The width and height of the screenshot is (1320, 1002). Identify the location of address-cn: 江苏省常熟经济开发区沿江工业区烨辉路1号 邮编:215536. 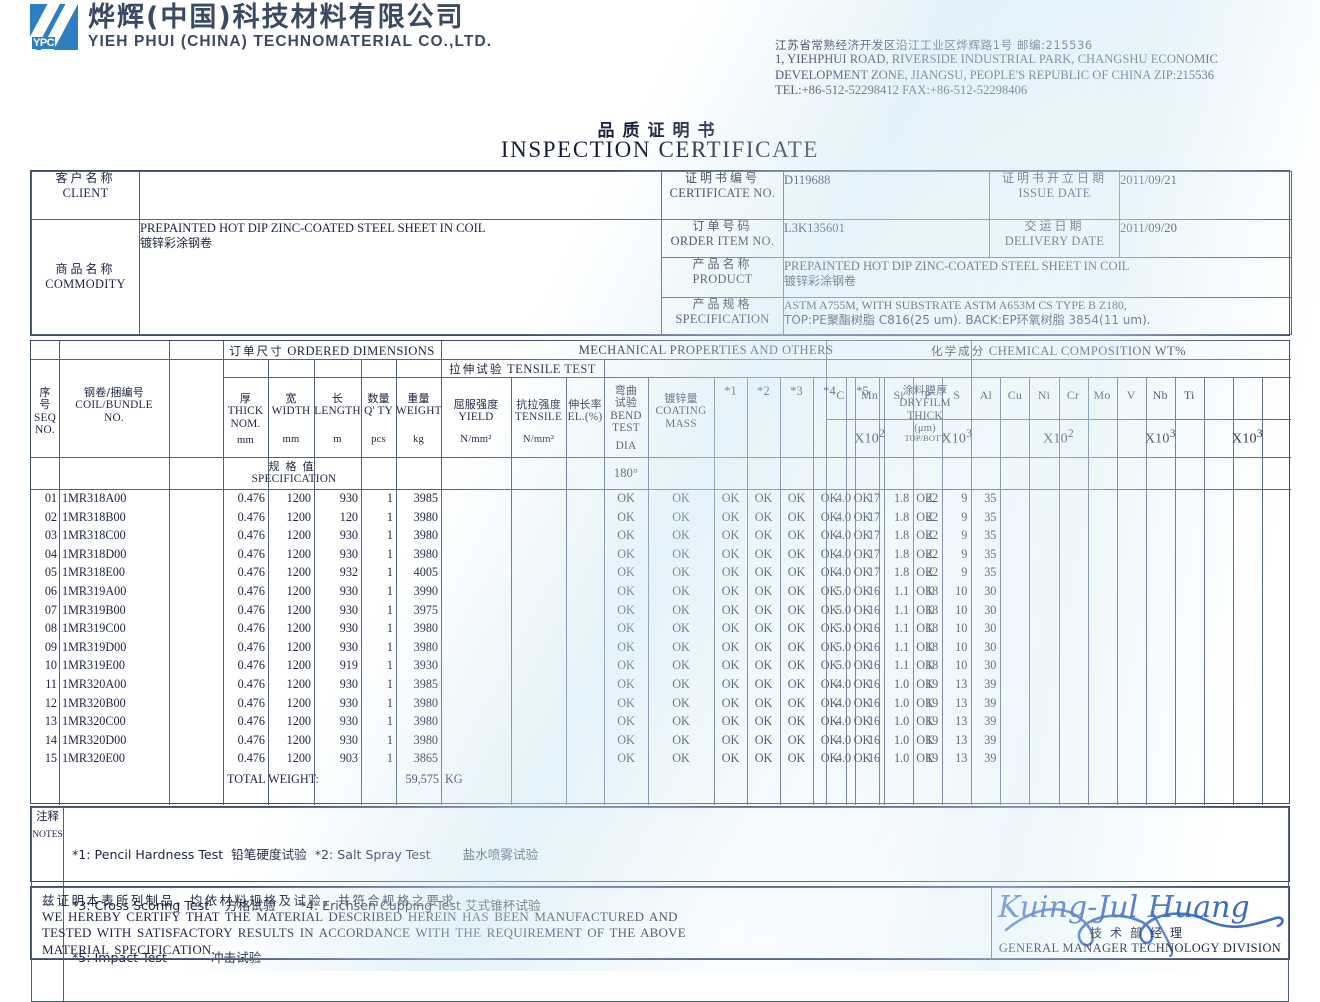
(934, 45).